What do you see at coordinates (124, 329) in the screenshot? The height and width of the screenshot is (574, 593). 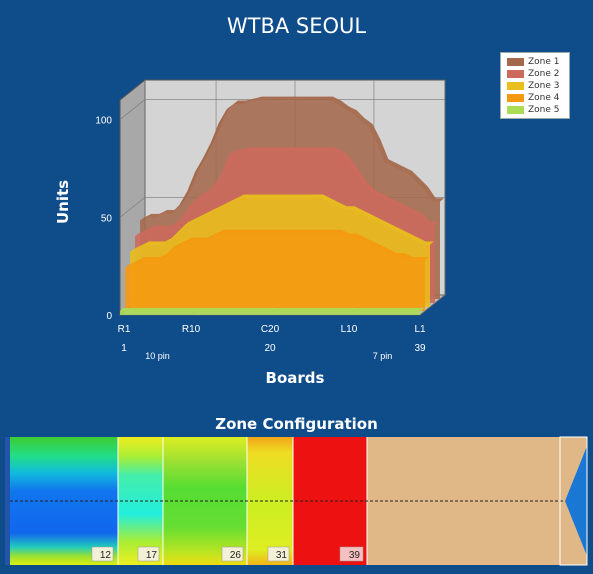 I see `x-tick-label: R1` at bounding box center [124, 329].